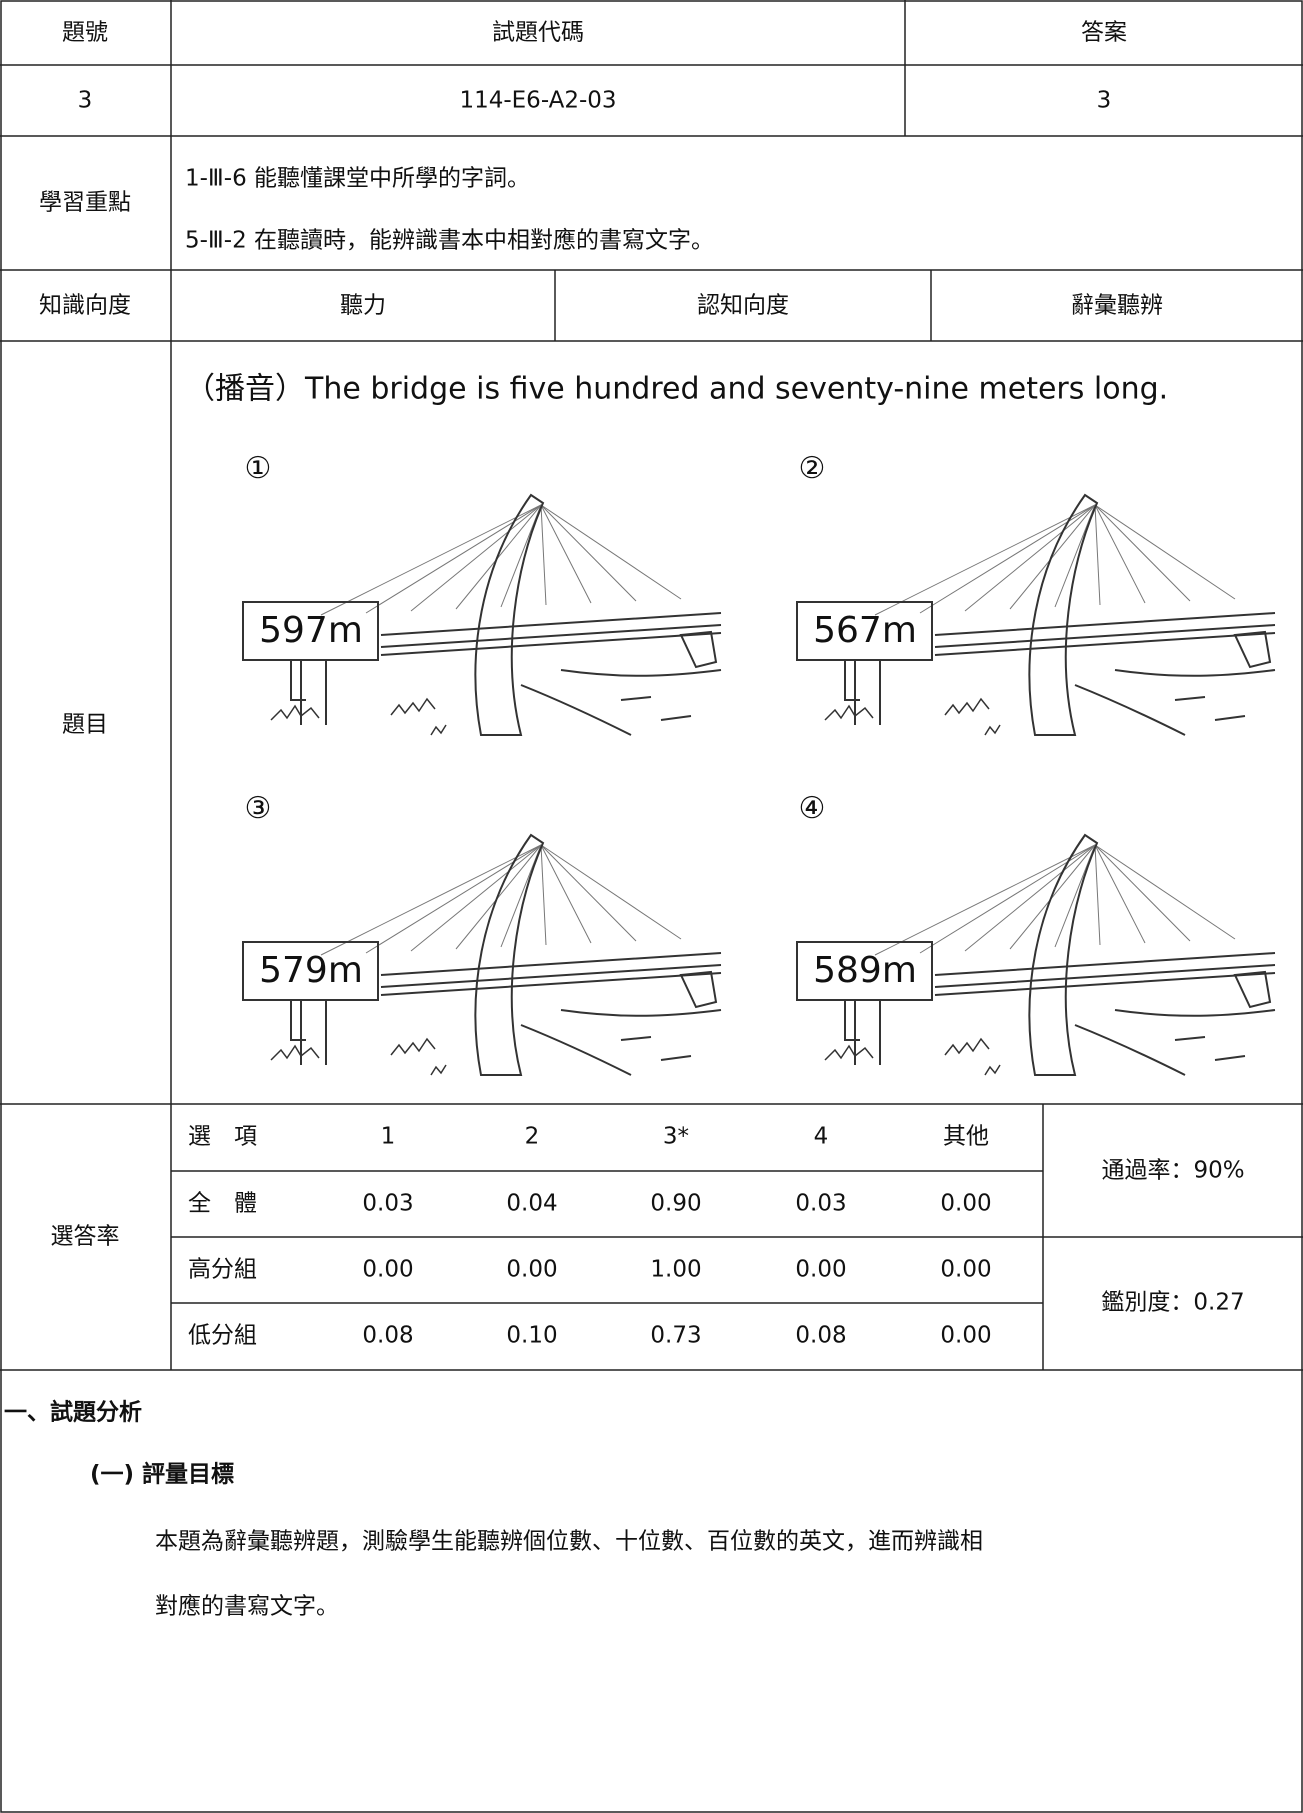 The image size is (1303, 1813). I want to click on sign-text: 589m, so click(865, 970).